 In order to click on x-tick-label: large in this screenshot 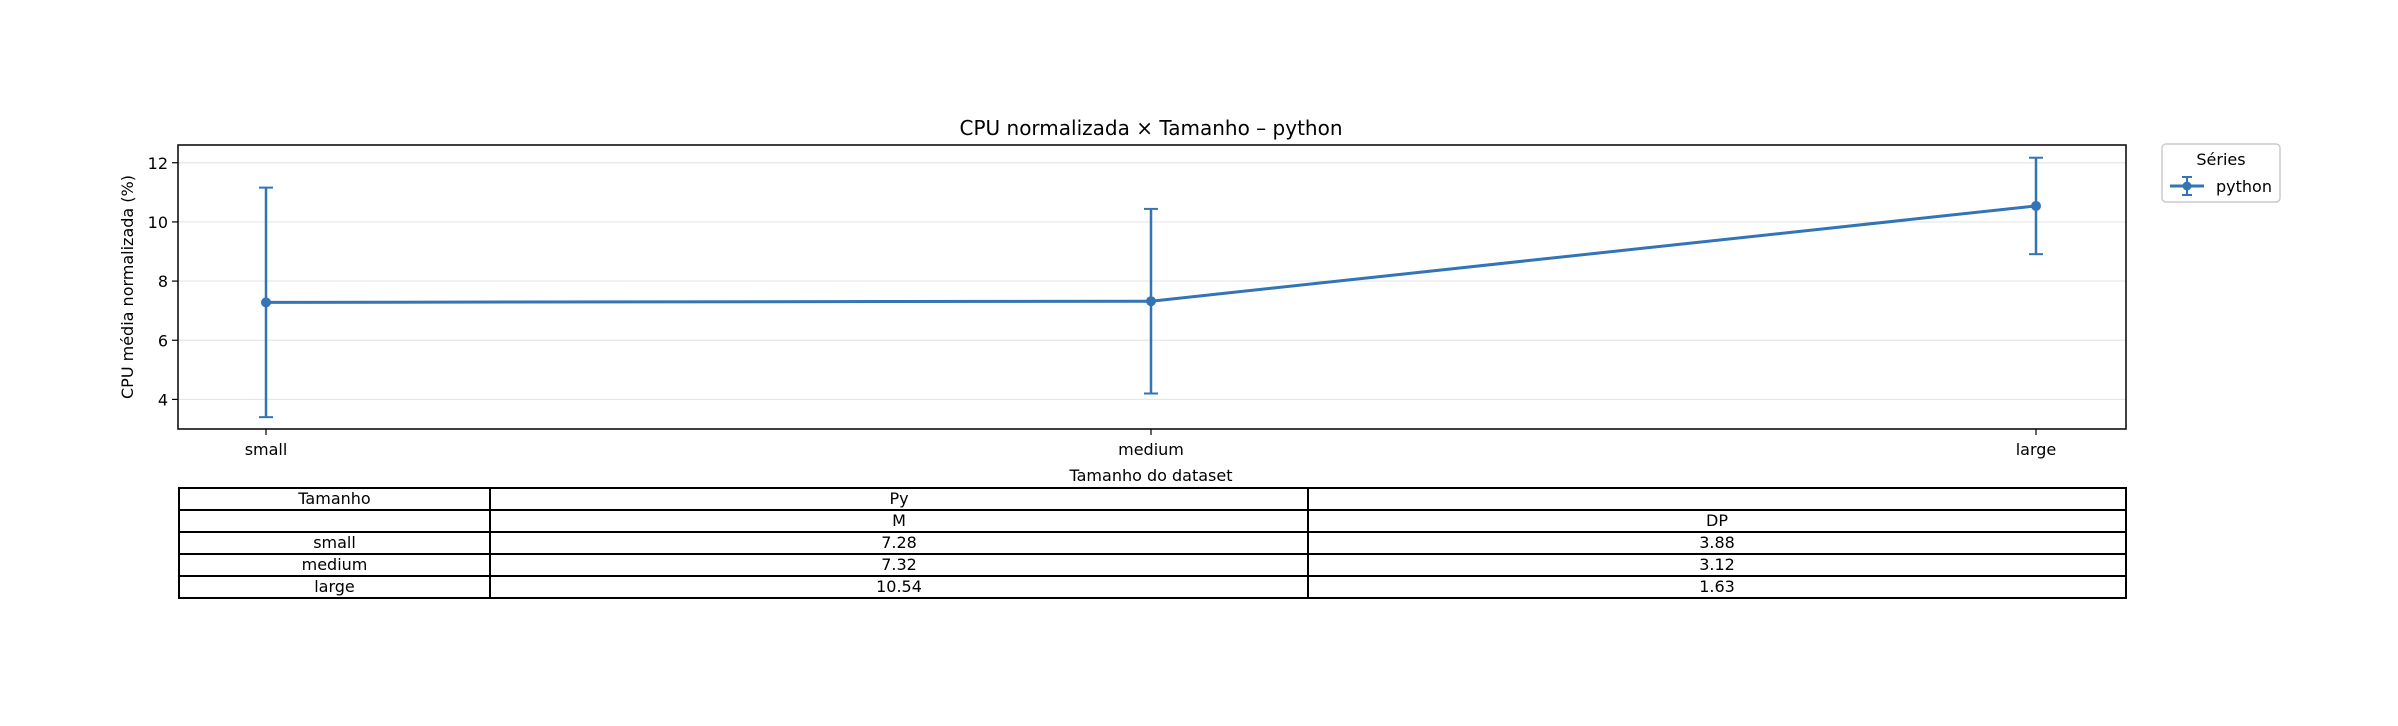, I will do `click(2036, 449)`.